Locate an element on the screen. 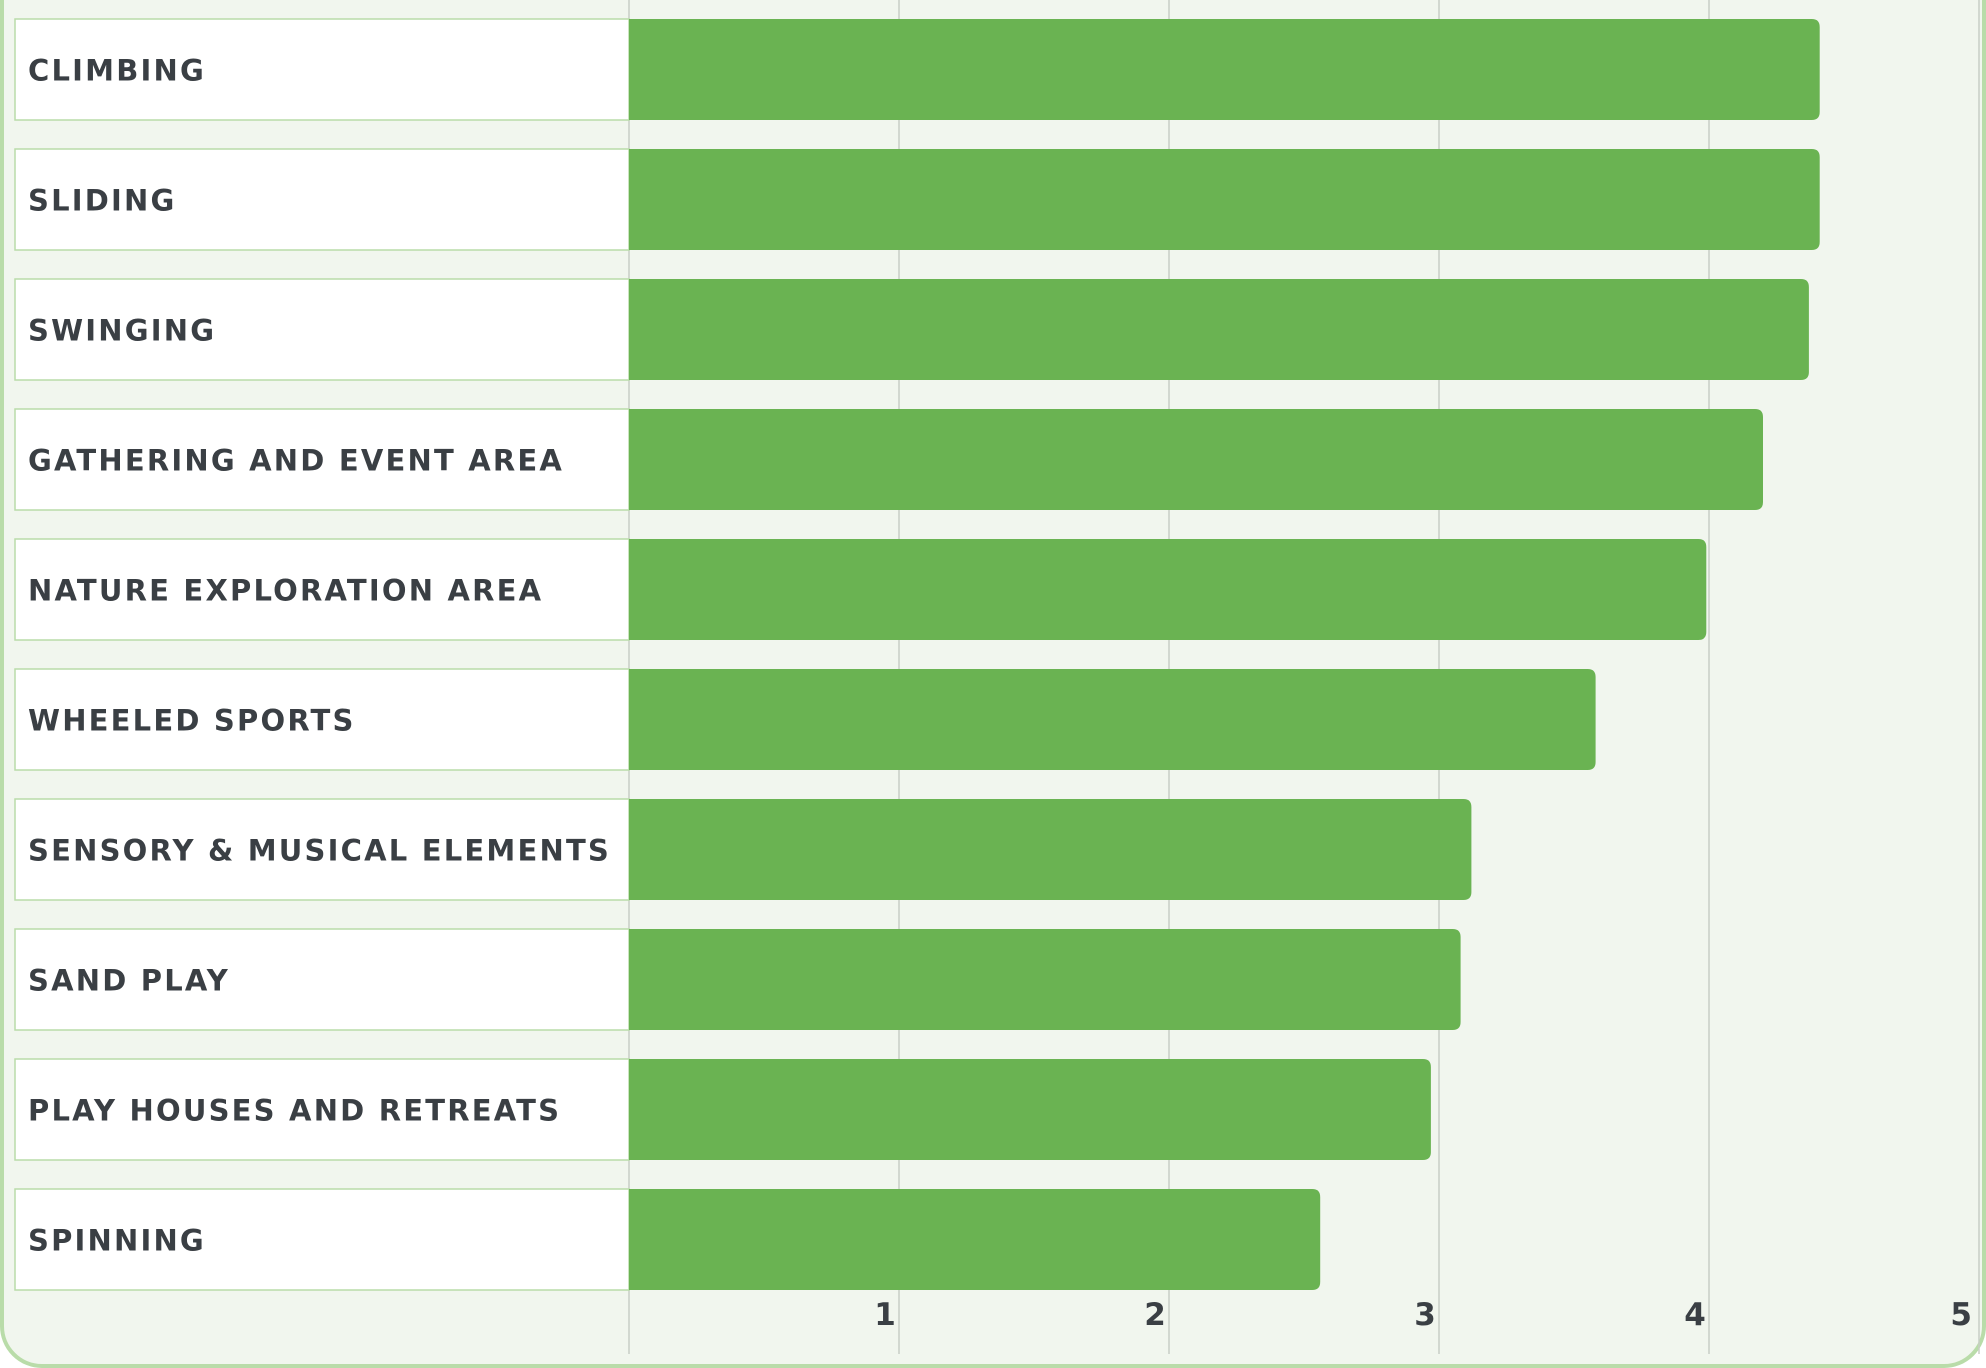  category-label: GATHERING AND EVENT AREA is located at coordinates (296, 461).